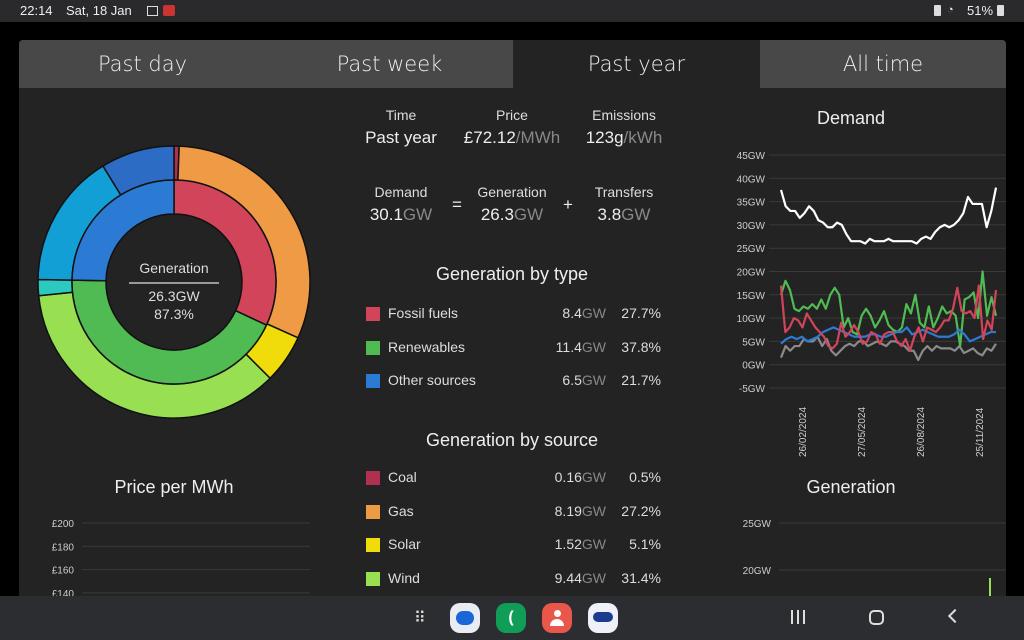 Image resolution: width=1024 pixels, height=640 pixels. Describe the element at coordinates (401, 214) in the screenshot. I see `demand-value: 30.1GW` at that location.